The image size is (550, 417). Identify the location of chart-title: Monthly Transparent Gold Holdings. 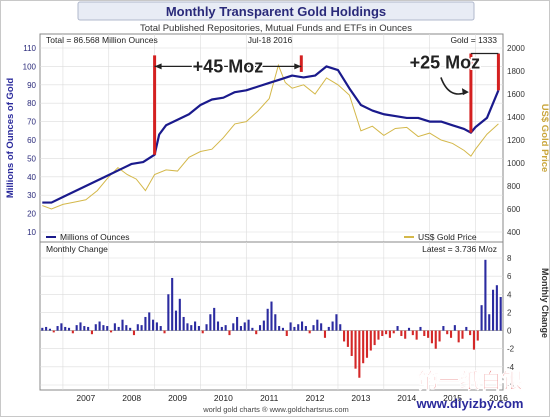
(276, 11).